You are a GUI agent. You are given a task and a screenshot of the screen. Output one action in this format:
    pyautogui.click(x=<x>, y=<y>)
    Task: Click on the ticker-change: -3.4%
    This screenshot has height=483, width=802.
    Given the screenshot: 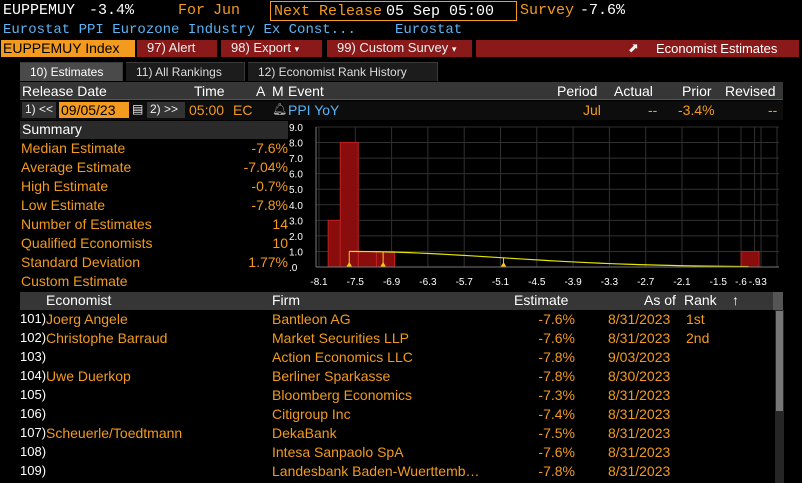 What is the action you would take?
    pyautogui.click(x=112, y=10)
    